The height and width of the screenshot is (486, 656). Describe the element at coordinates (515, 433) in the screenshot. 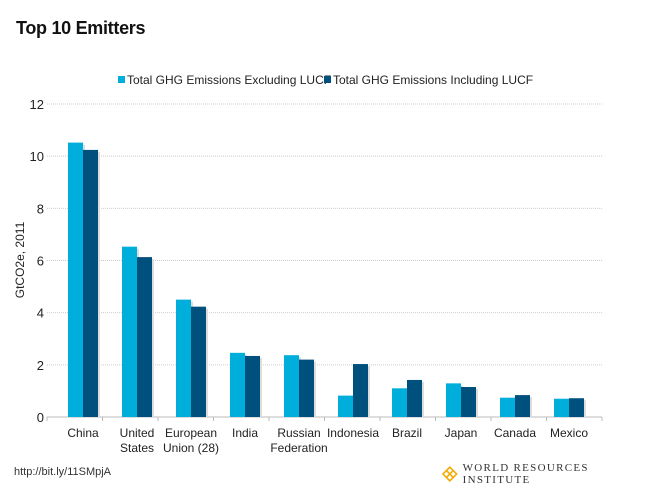

I see `x-tick-label: Canada` at that location.